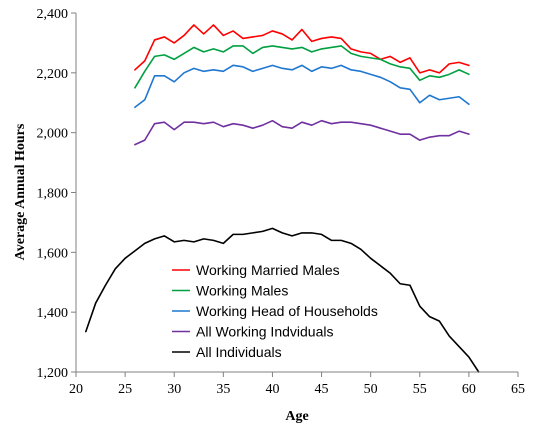  What do you see at coordinates (264, 332) in the screenshot?
I see `legend-label: All Working Indviduals` at bounding box center [264, 332].